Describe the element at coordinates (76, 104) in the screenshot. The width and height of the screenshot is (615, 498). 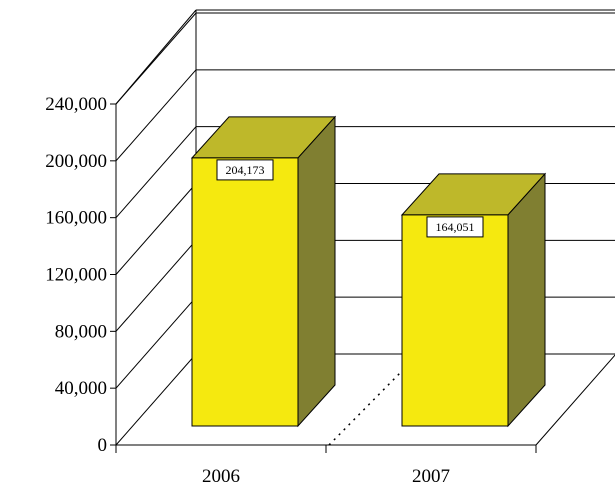
I see `y-tick-label: 240,000` at that location.